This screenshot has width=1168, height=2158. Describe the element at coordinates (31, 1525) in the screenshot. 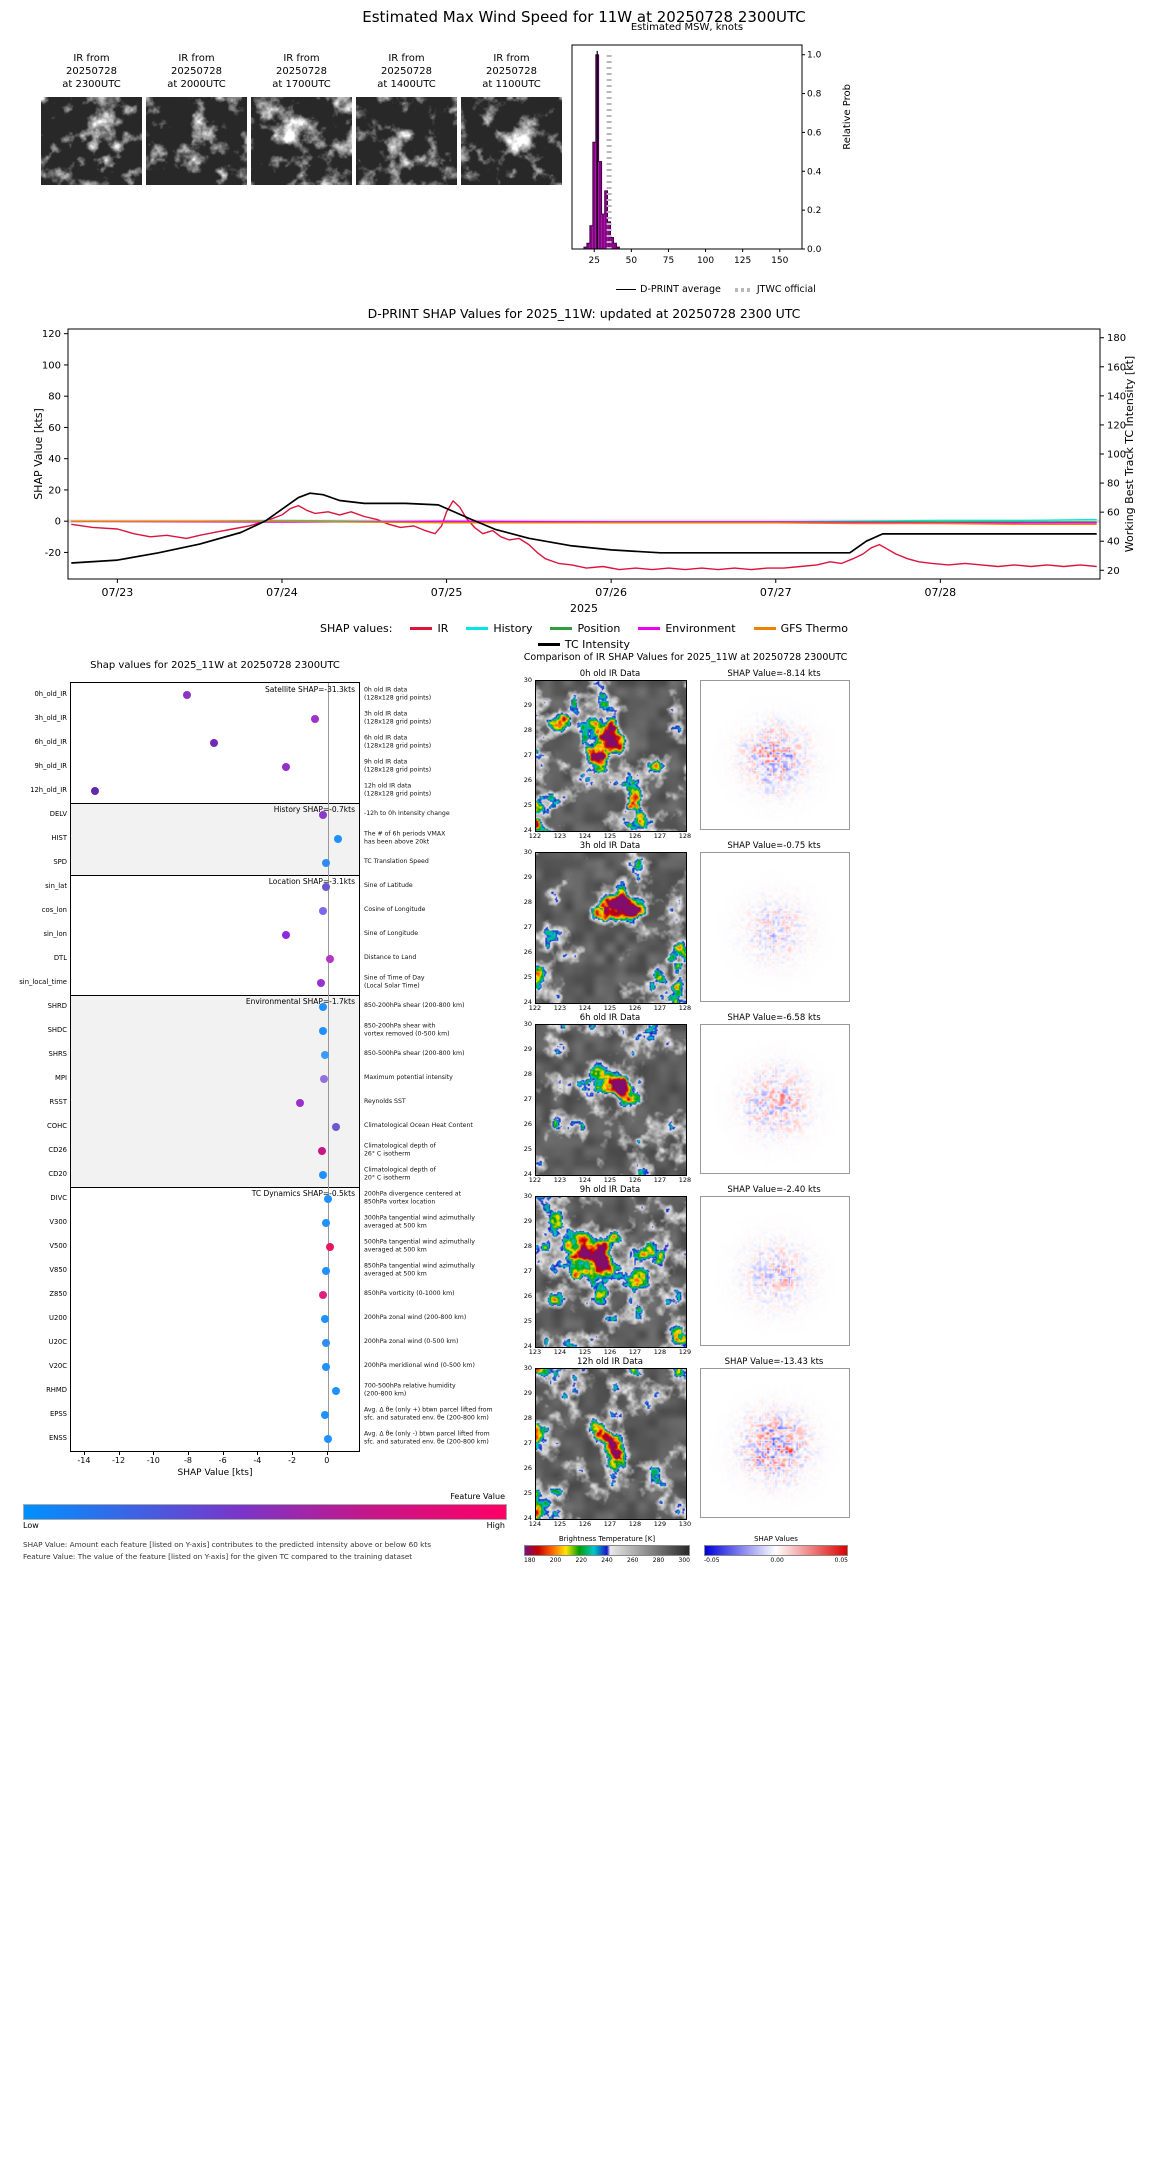

I see `feature-value-low-label: Low` at that location.